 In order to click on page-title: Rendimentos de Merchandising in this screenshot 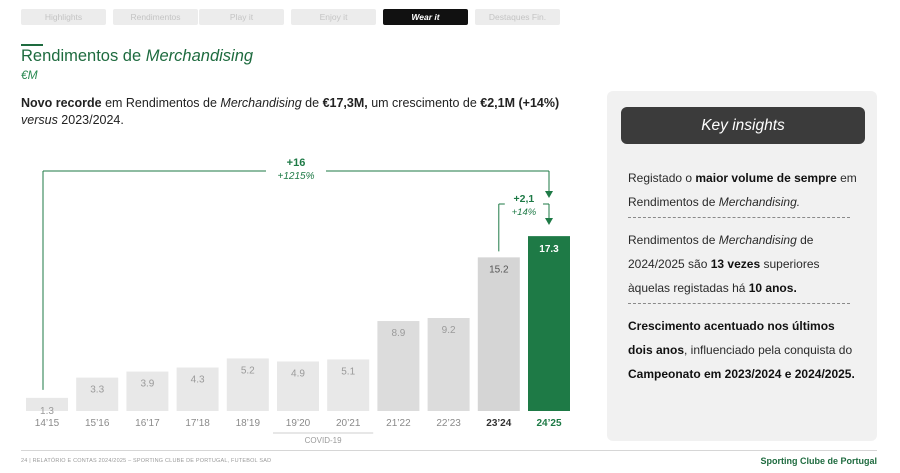, I will do `click(137, 56)`.